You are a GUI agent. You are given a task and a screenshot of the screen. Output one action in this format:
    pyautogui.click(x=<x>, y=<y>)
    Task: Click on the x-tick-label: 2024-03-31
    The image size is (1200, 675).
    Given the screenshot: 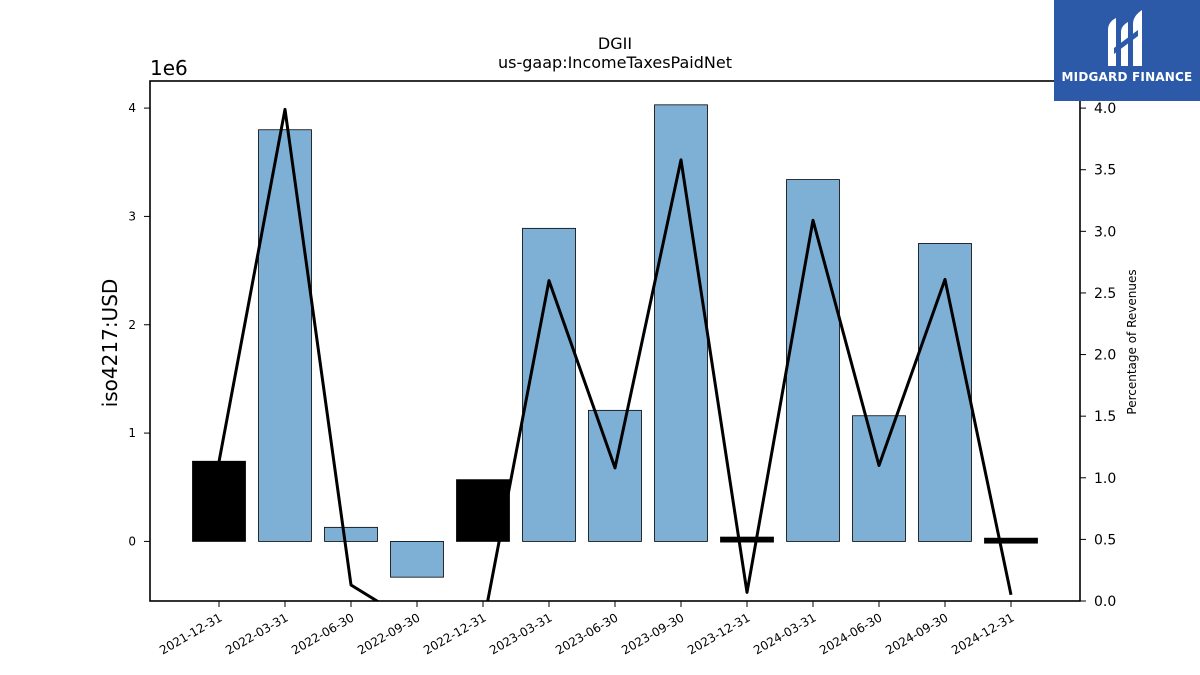 What is the action you would take?
    pyautogui.click(x=784, y=633)
    